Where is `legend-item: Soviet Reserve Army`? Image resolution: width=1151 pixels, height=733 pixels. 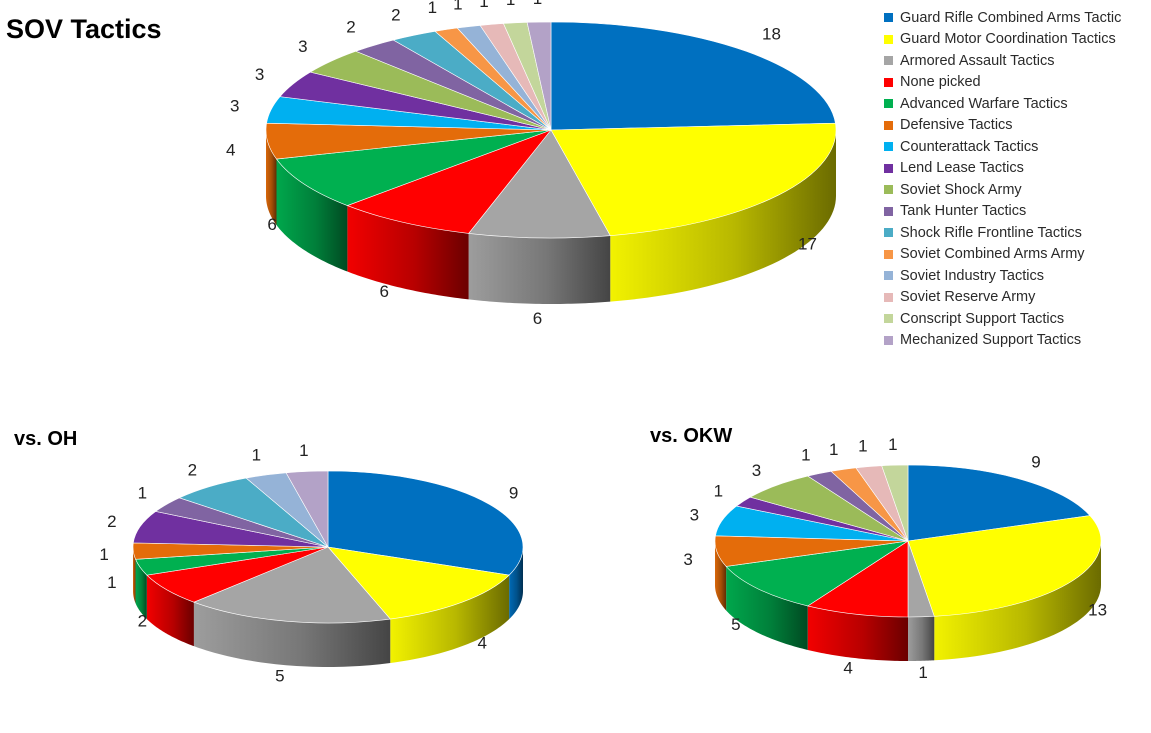 legend-item: Soviet Reserve Army is located at coordinates (1002, 298).